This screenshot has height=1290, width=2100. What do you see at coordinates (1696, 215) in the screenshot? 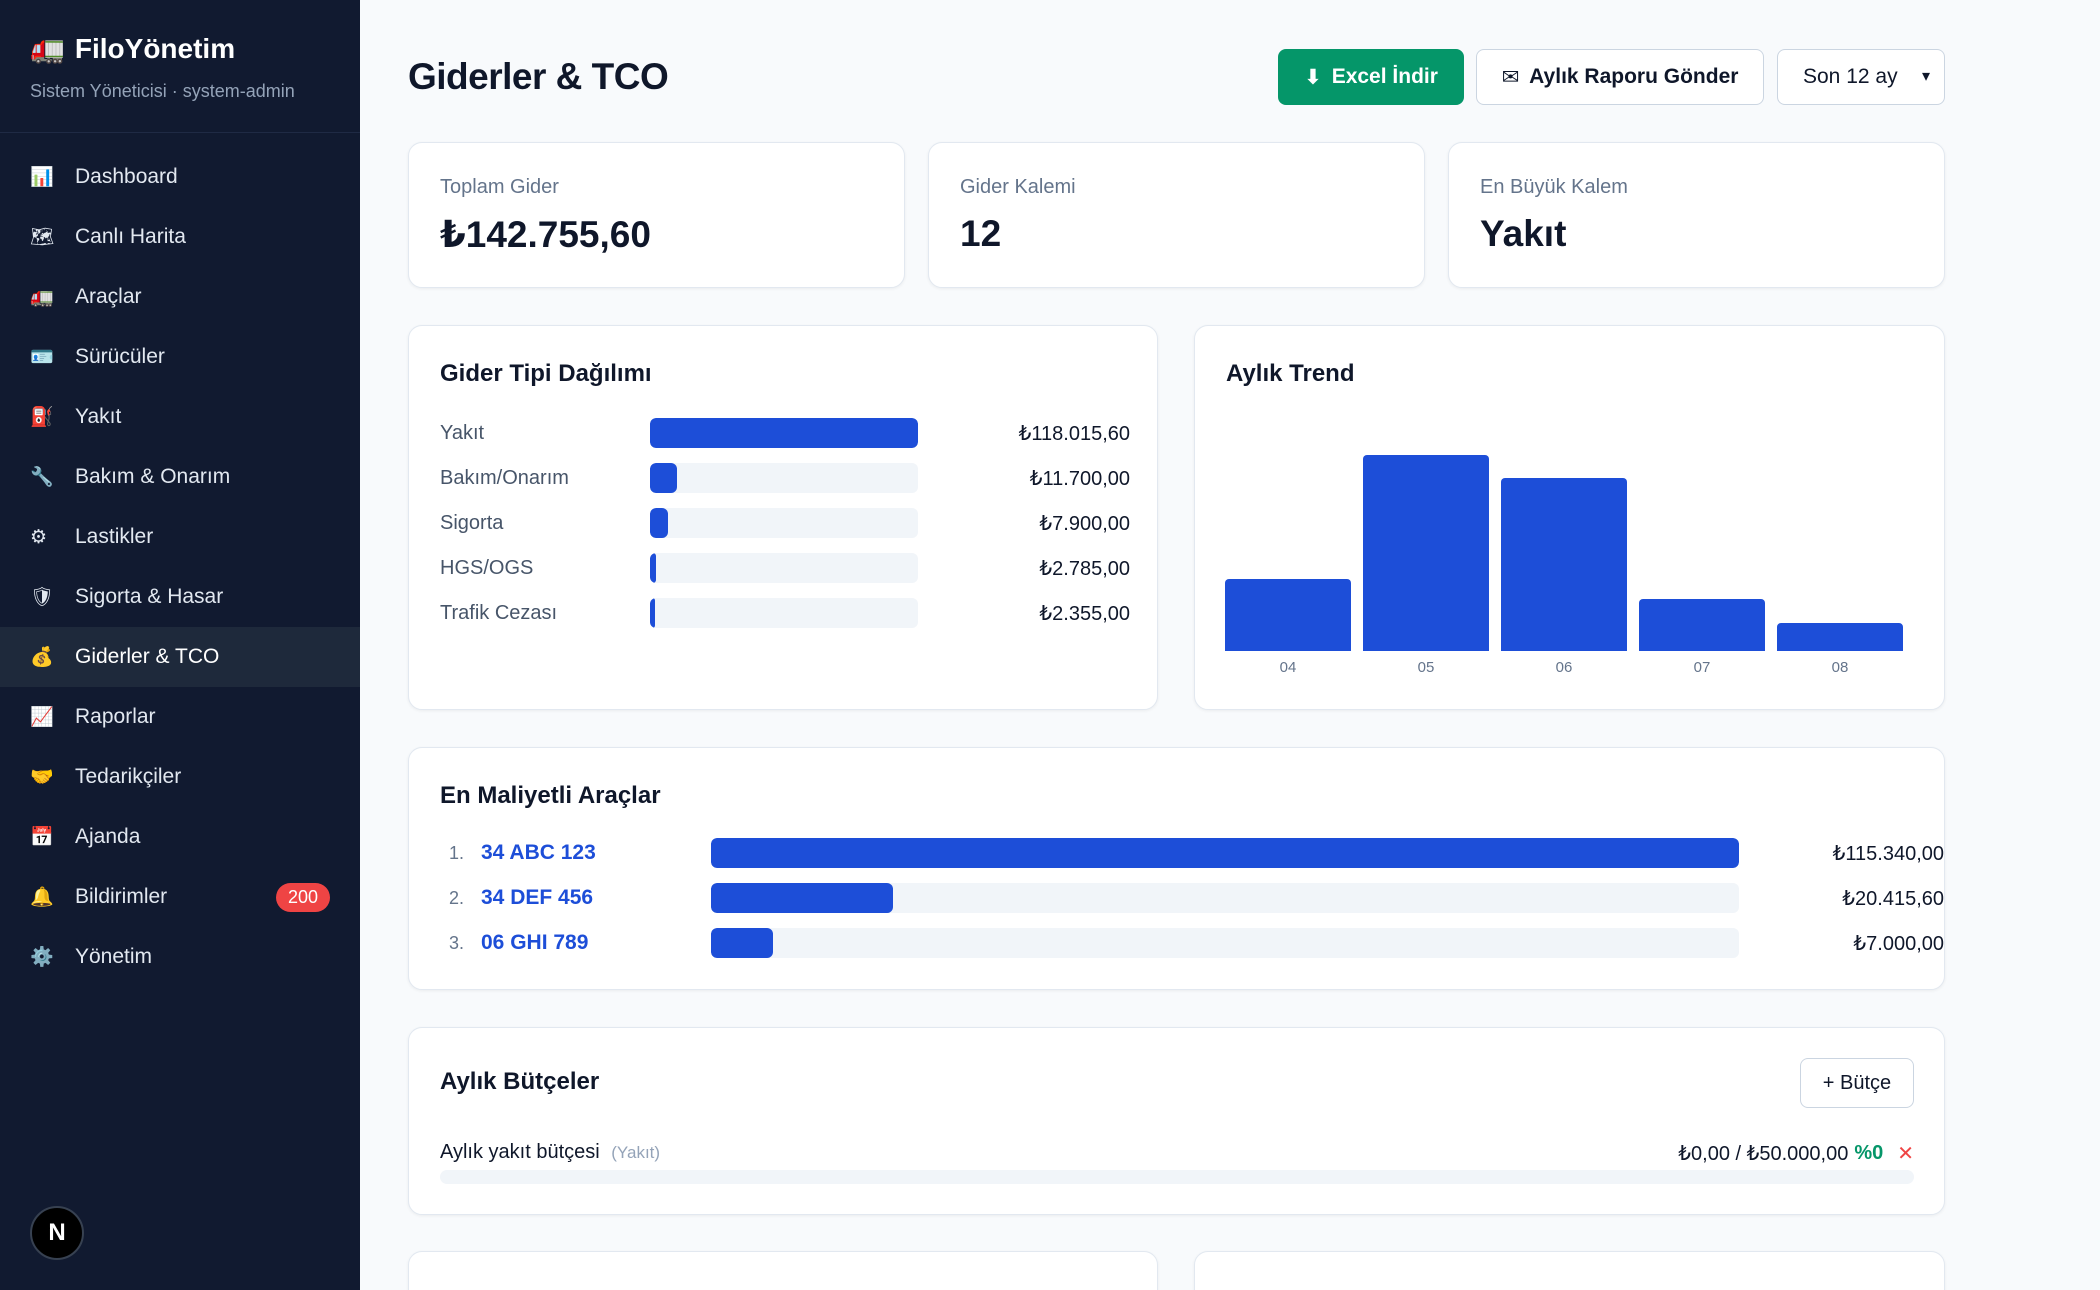
I see `stat-card-largest: En Büyük Kalem Yakıt` at bounding box center [1696, 215].